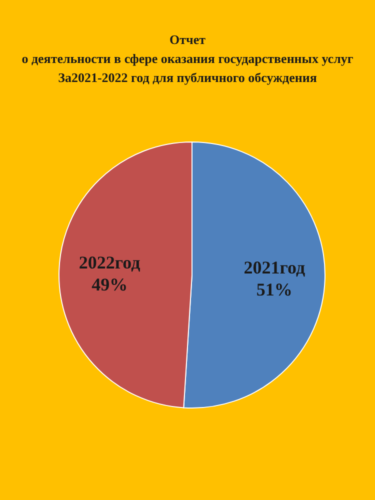  What do you see at coordinates (187, 59) in the screenshot?
I see `chart-title: Отчет о деятельности в сфере оказания государственных услуг За2021-2022 год для публичного обсуждения` at bounding box center [187, 59].